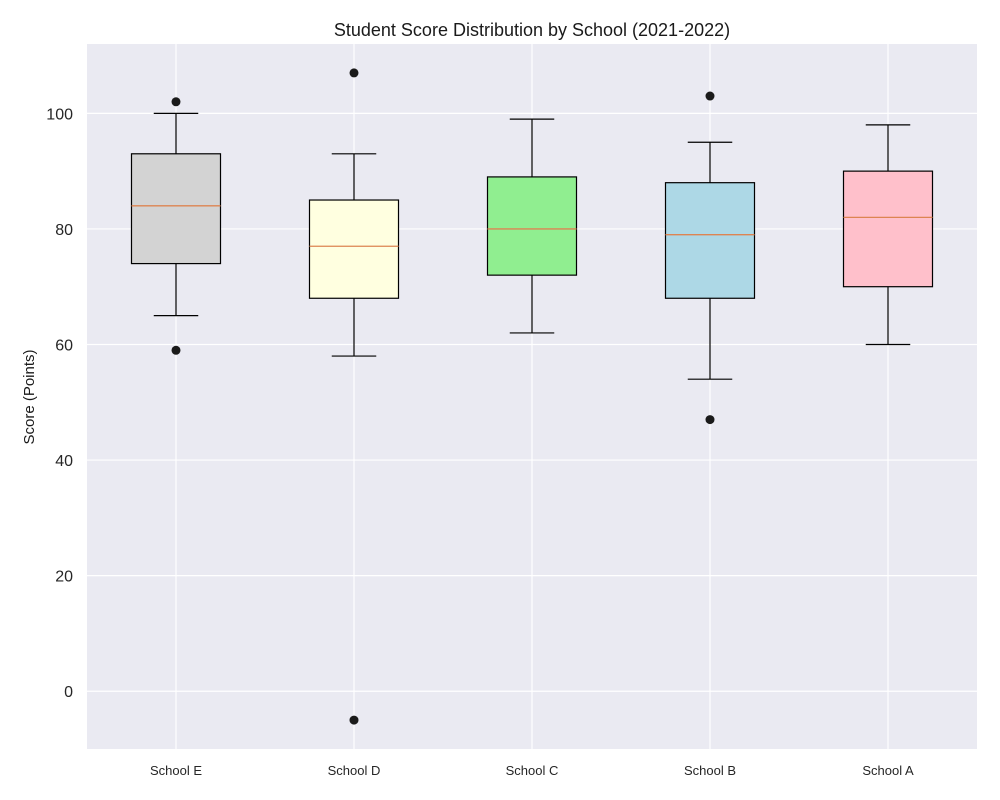 This screenshot has height=800, width=1000. What do you see at coordinates (59, 114) in the screenshot?
I see `y-tick-label: 100` at bounding box center [59, 114].